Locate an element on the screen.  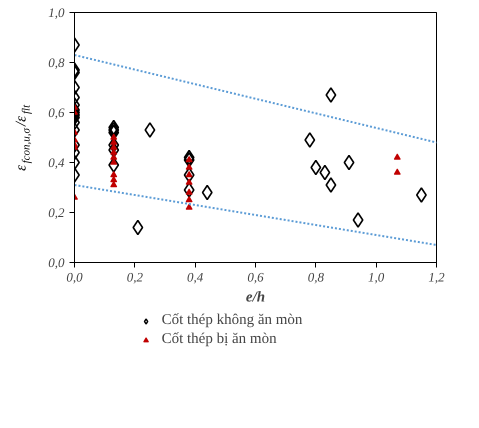
legend-label: Cốt thép bị ăn mòn is located at coordinates (219, 339).